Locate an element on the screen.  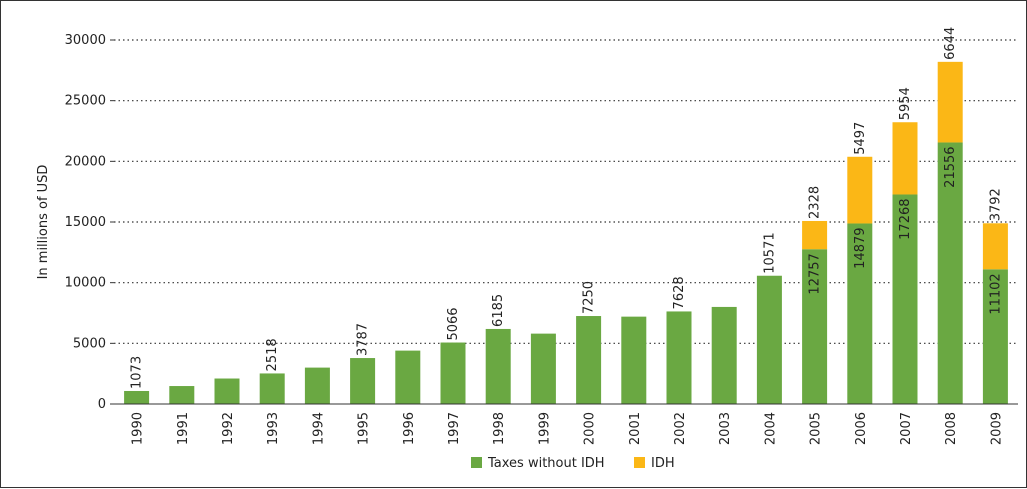
x-tick-label: 2009 is located at coordinates (996, 428).